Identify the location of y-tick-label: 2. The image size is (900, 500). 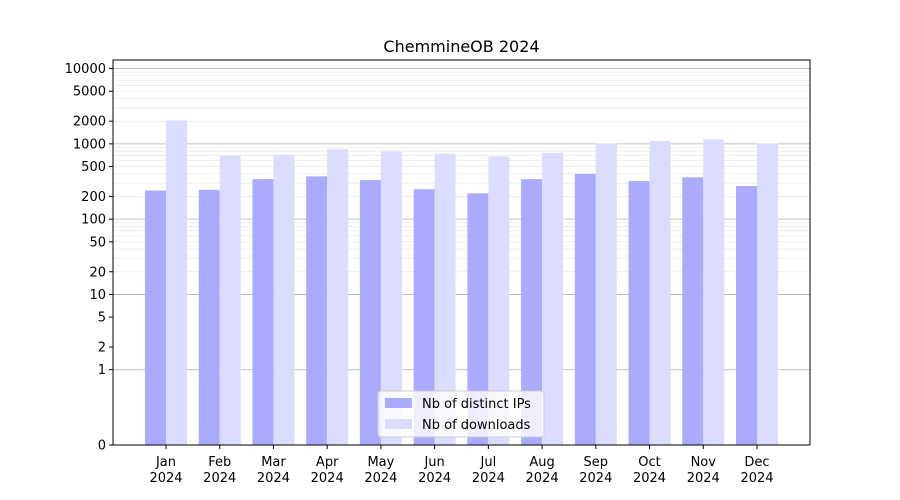
(102, 348).